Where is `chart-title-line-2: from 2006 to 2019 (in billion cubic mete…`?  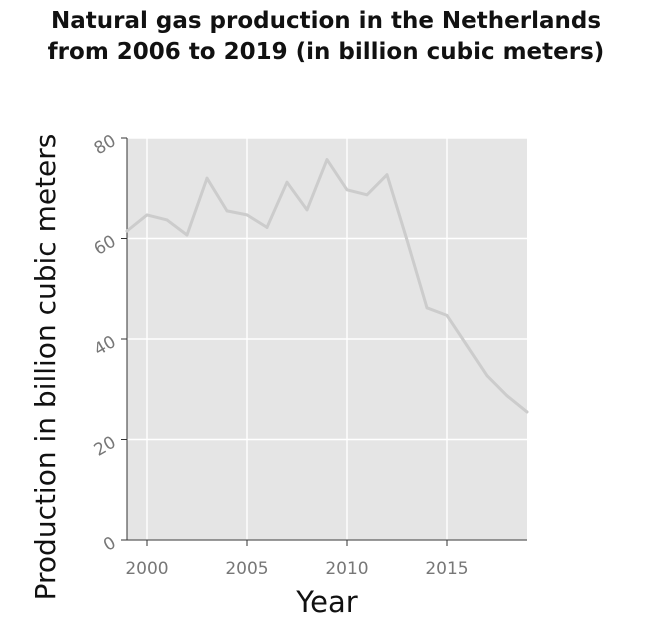
chart-title-line-2: from 2006 to 2019 (in billion cubic mete… is located at coordinates (326, 52).